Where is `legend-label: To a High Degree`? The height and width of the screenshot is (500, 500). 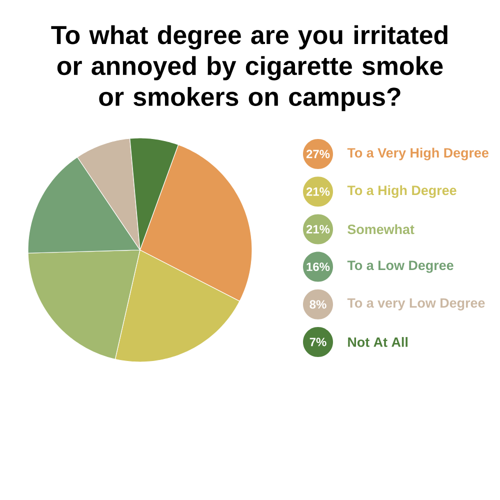
legend-label: To a High Degree is located at coordinates (401, 191).